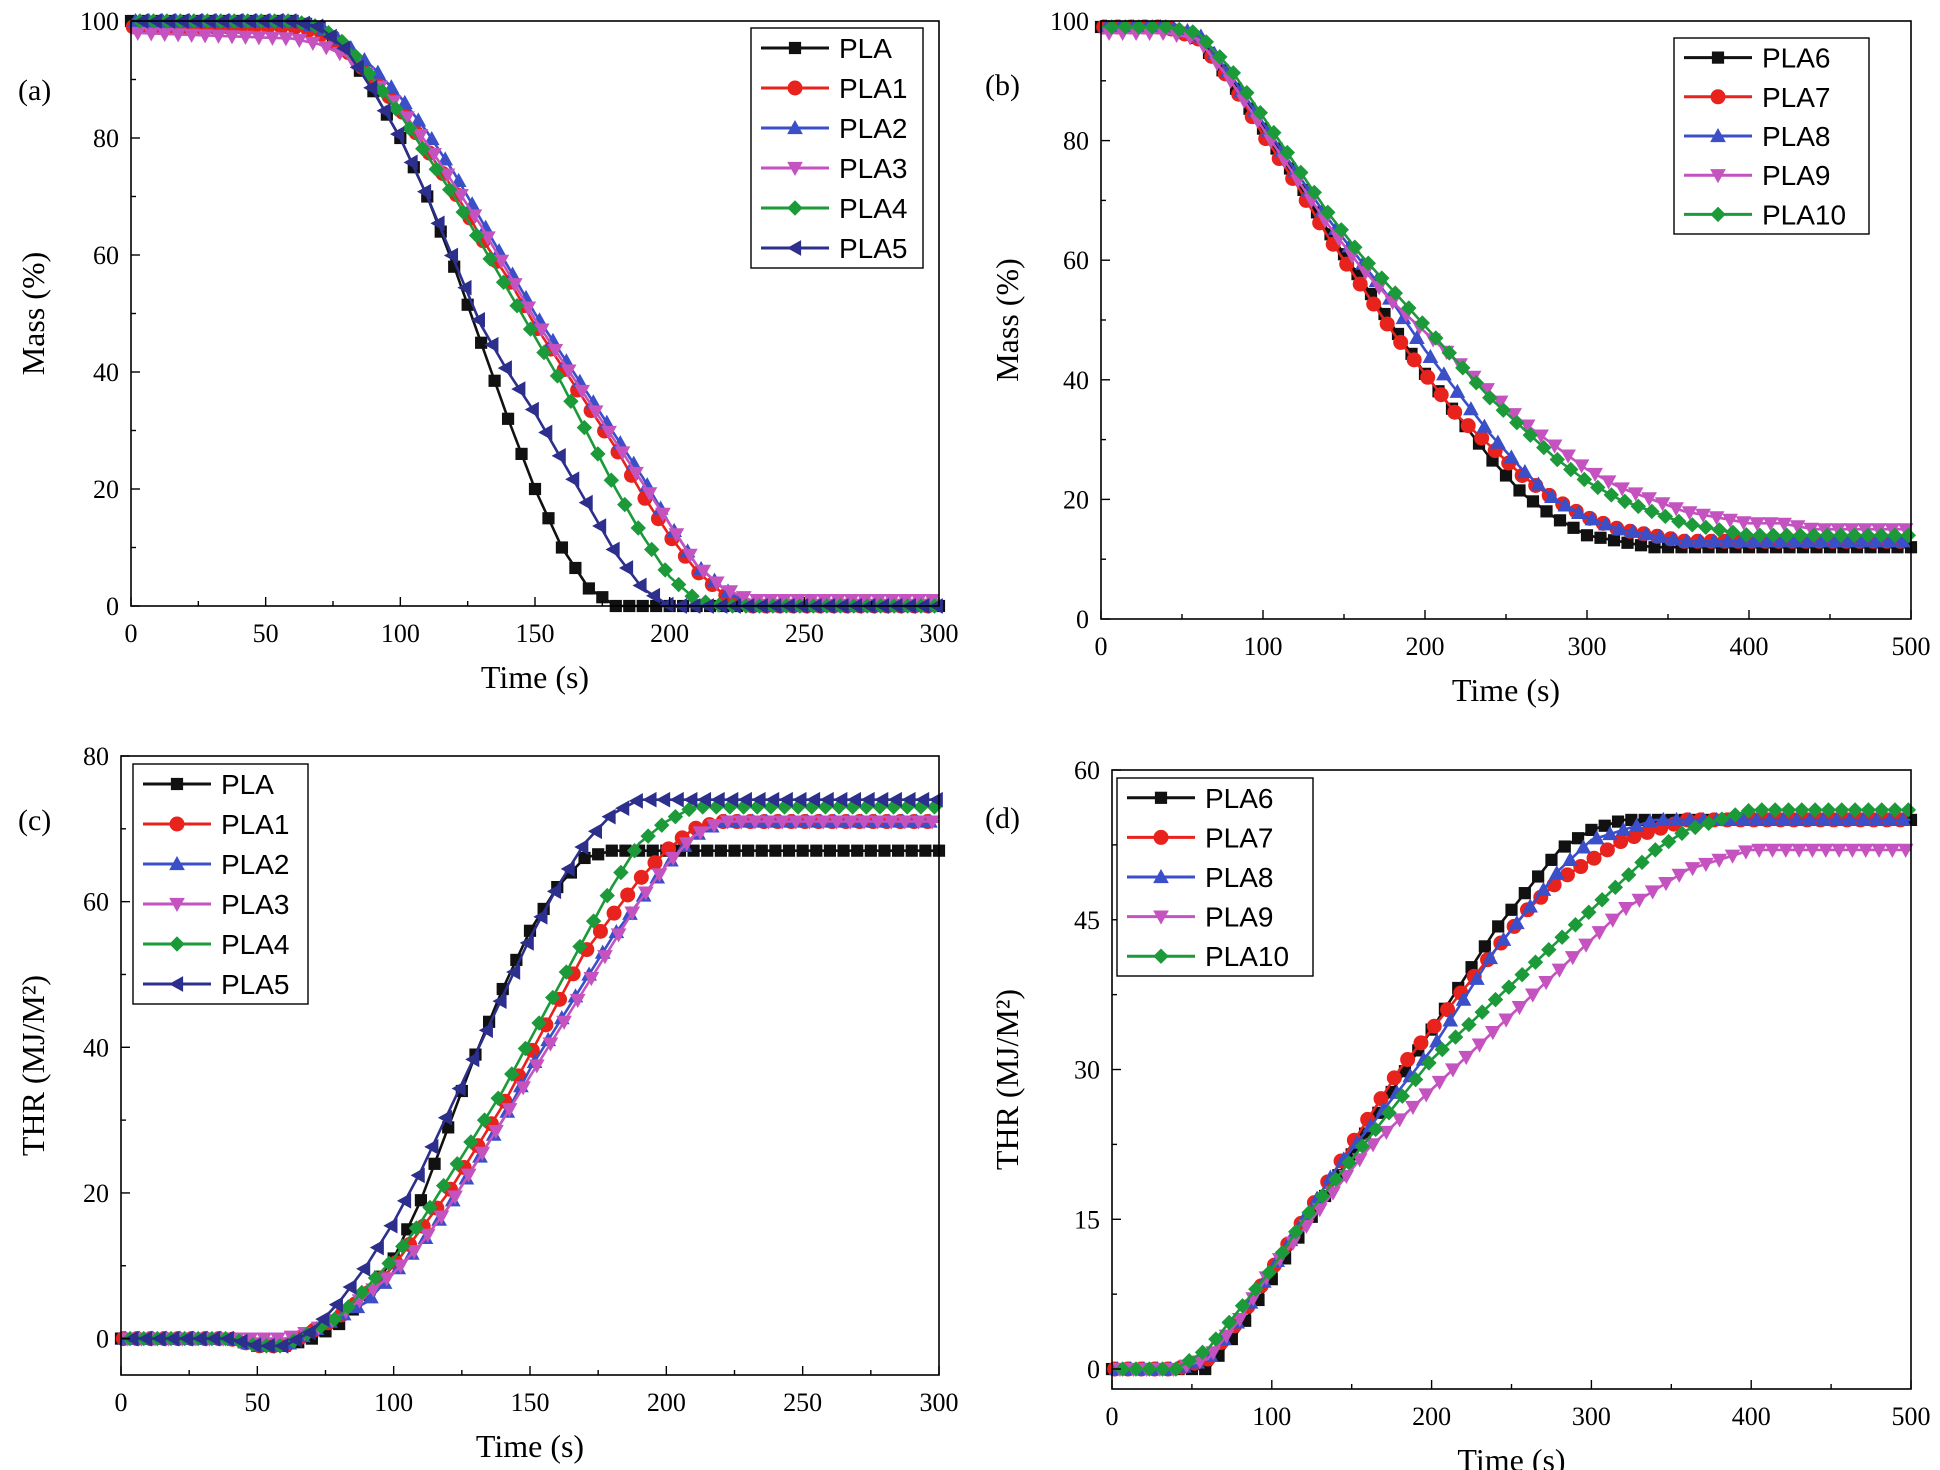 This screenshot has height=1470, width=1940. Describe the element at coordinates (1718, 214) in the screenshot. I see `legend-marker` at that location.